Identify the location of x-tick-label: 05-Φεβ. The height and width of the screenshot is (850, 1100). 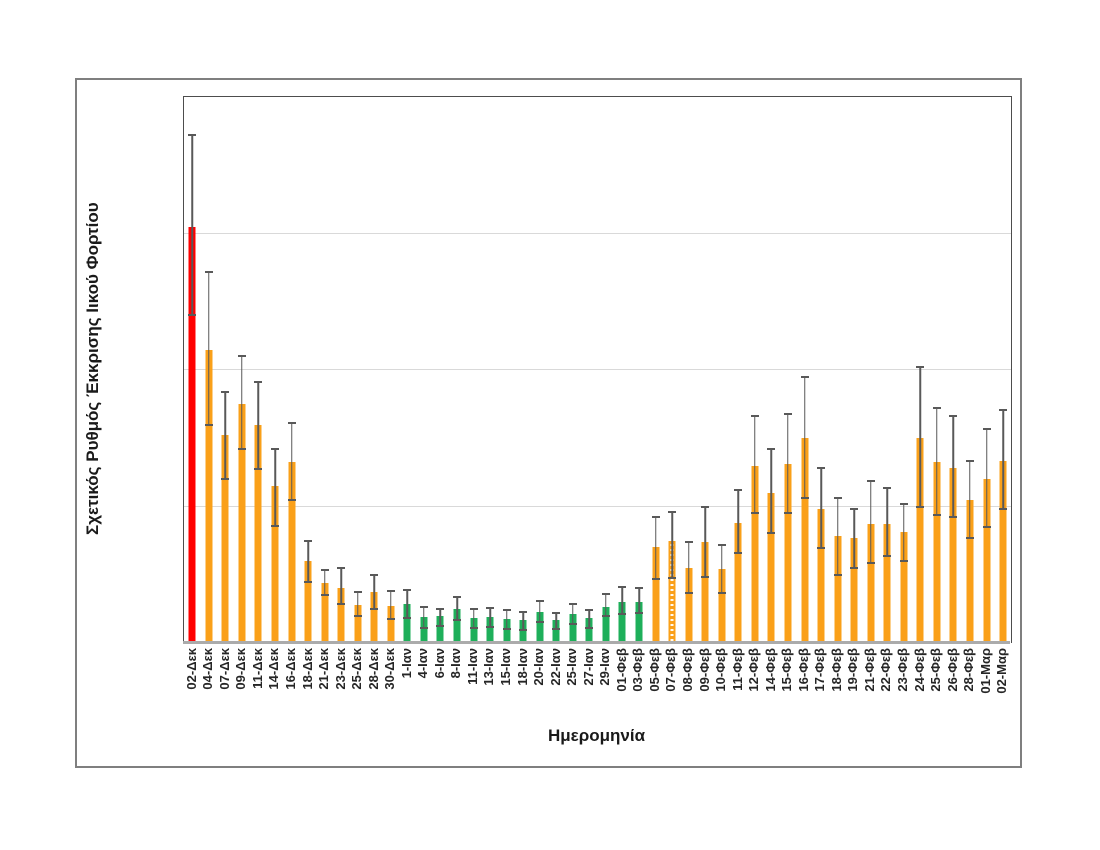
(654, 670).